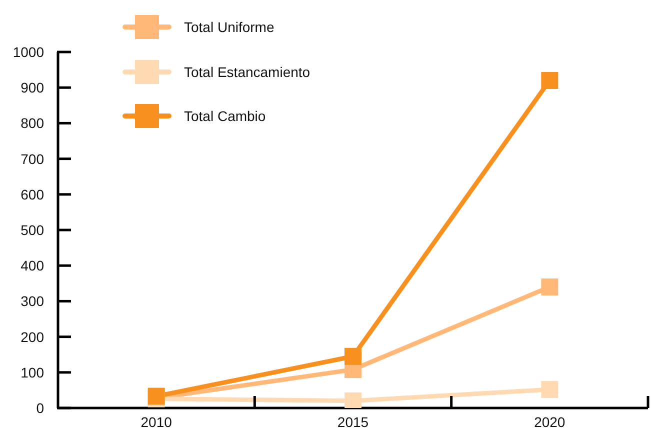  What do you see at coordinates (225, 116) in the screenshot?
I see `legend-label: Total Cambio` at bounding box center [225, 116].